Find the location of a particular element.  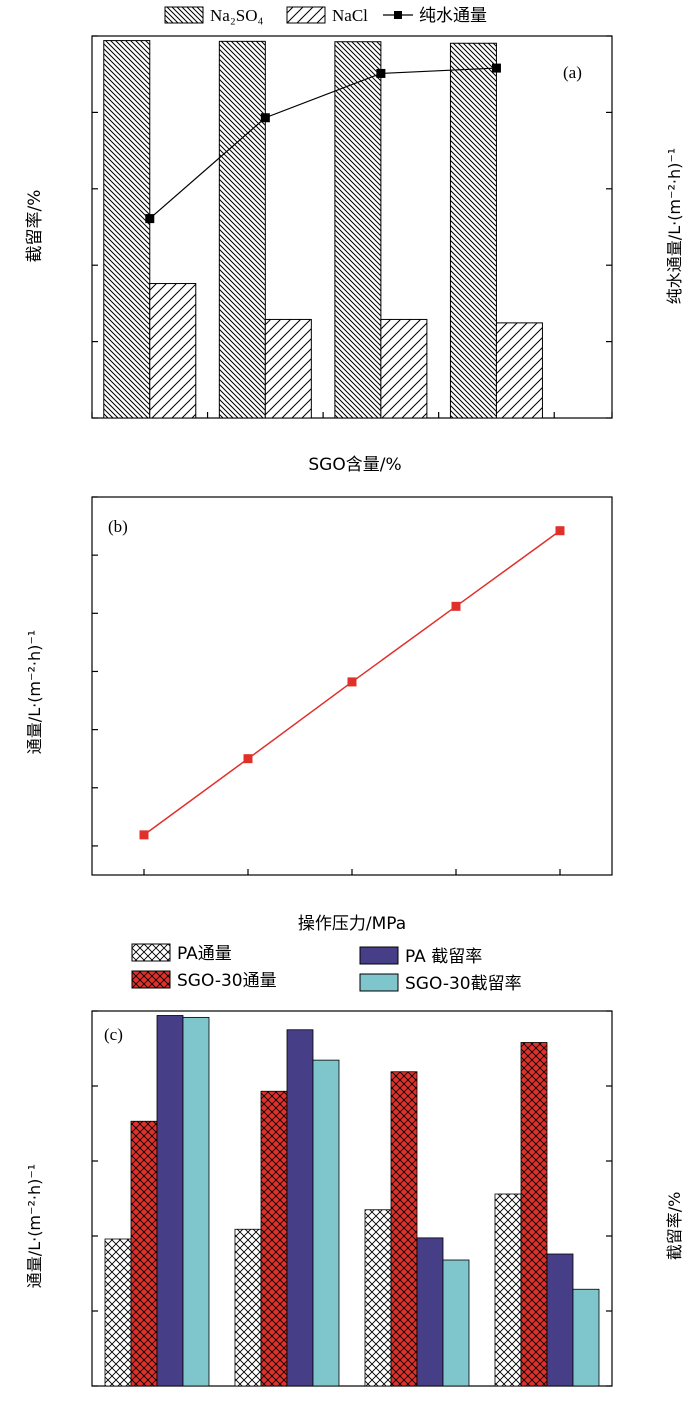

legend-label-flux: 纯水通量 is located at coordinates (453, 16).